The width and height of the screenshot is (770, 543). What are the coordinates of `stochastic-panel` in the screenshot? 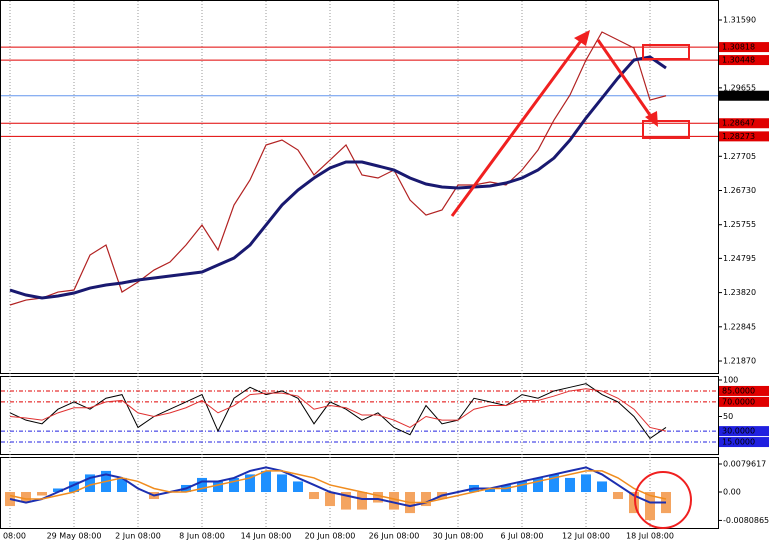 It's located at (359, 415).